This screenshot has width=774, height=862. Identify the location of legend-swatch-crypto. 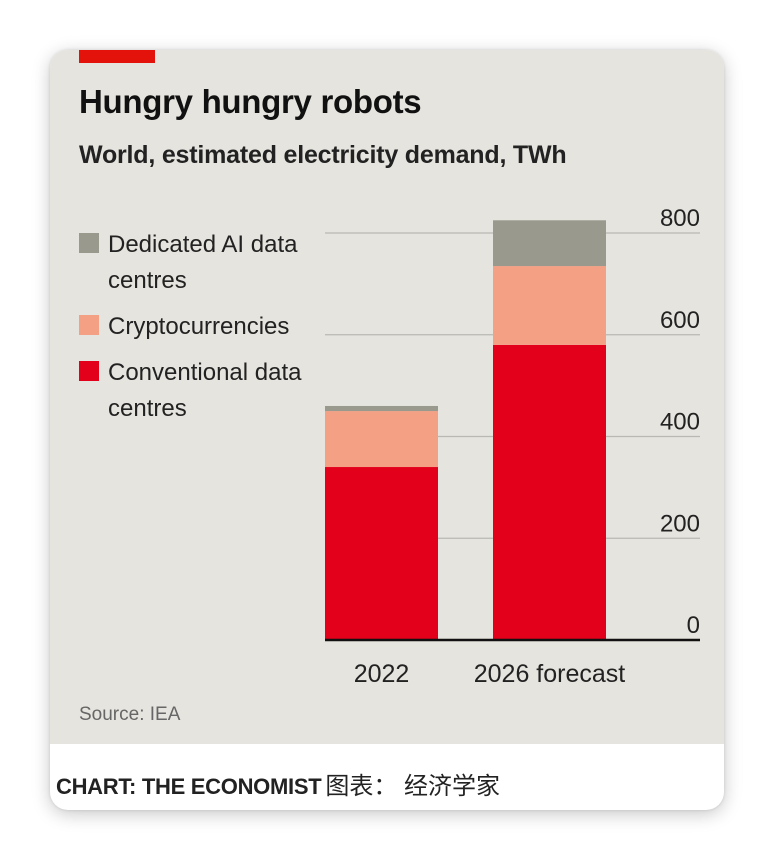
(89, 325).